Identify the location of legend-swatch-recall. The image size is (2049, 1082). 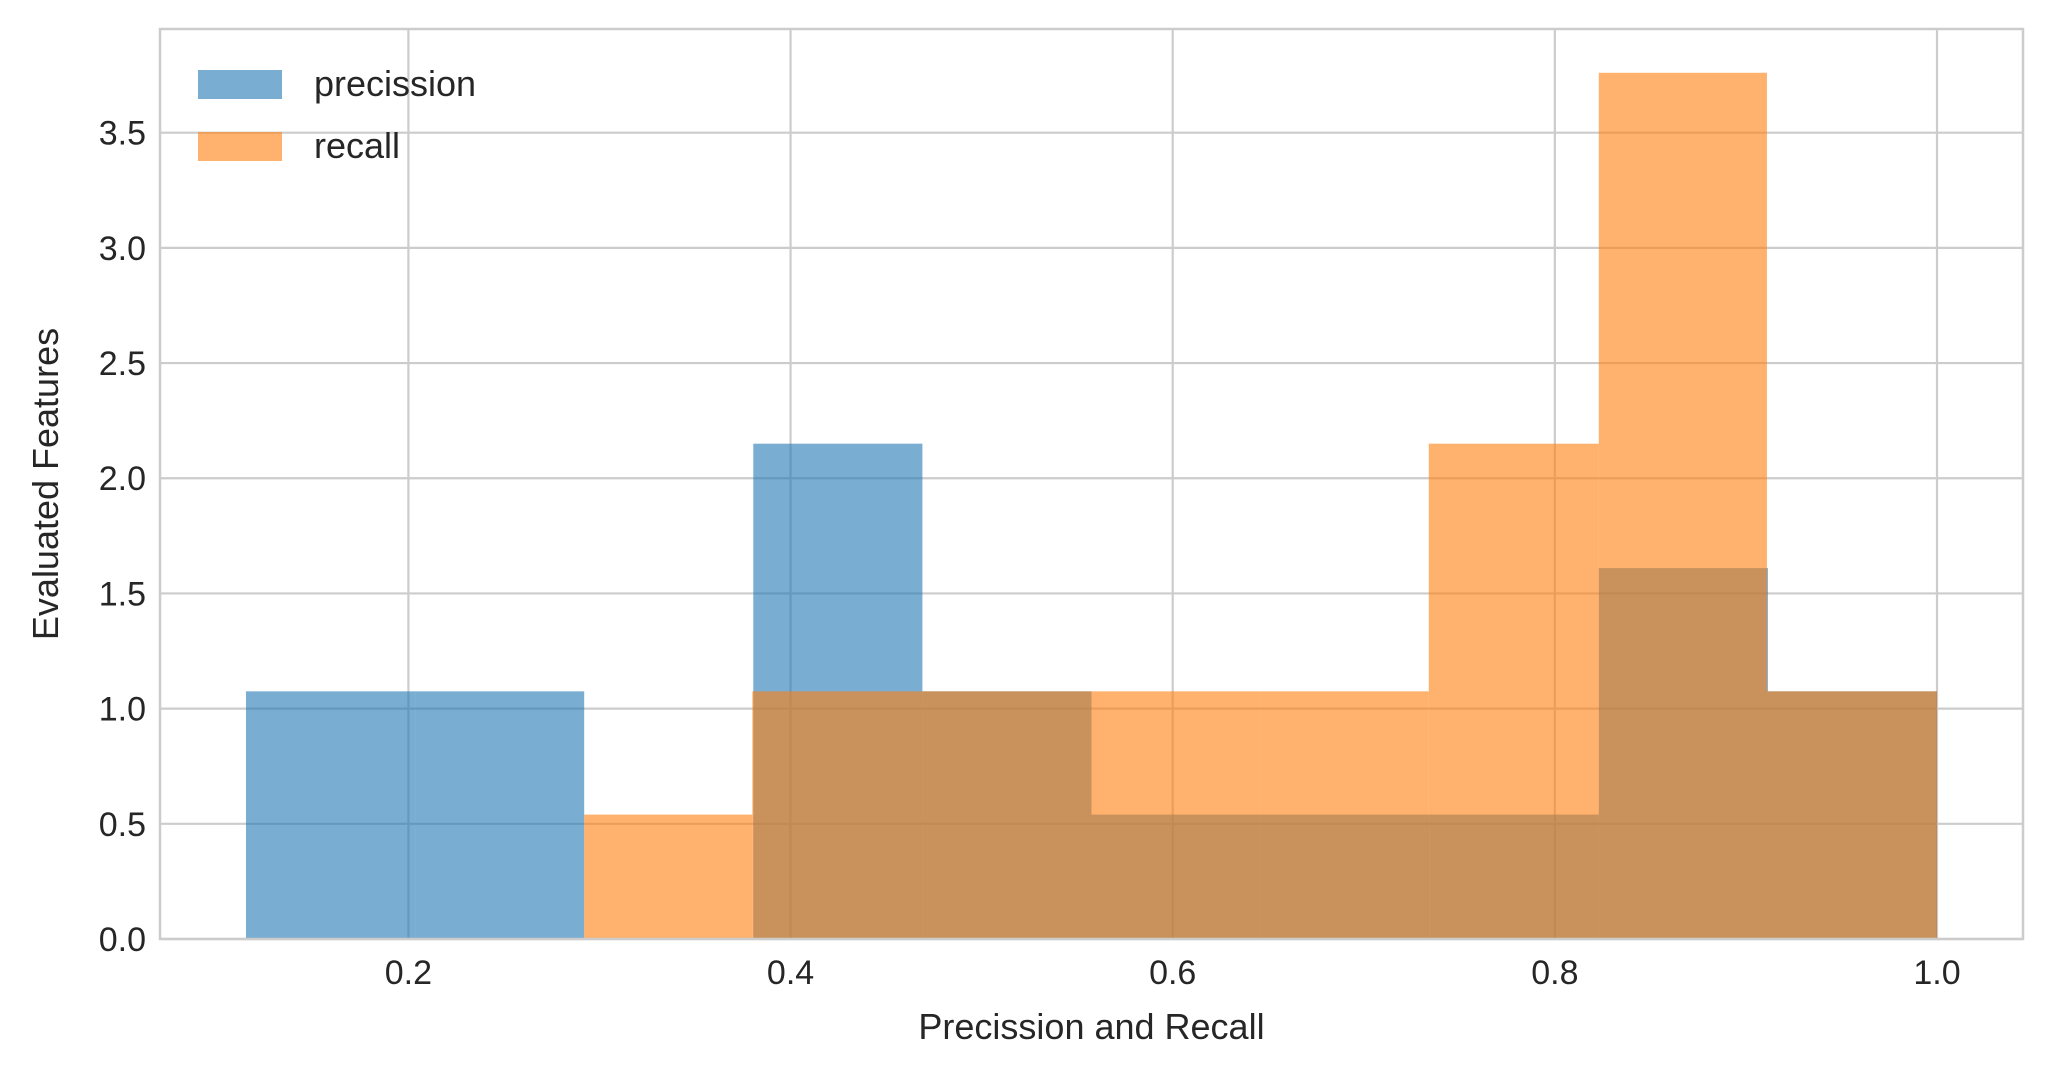
(240, 146).